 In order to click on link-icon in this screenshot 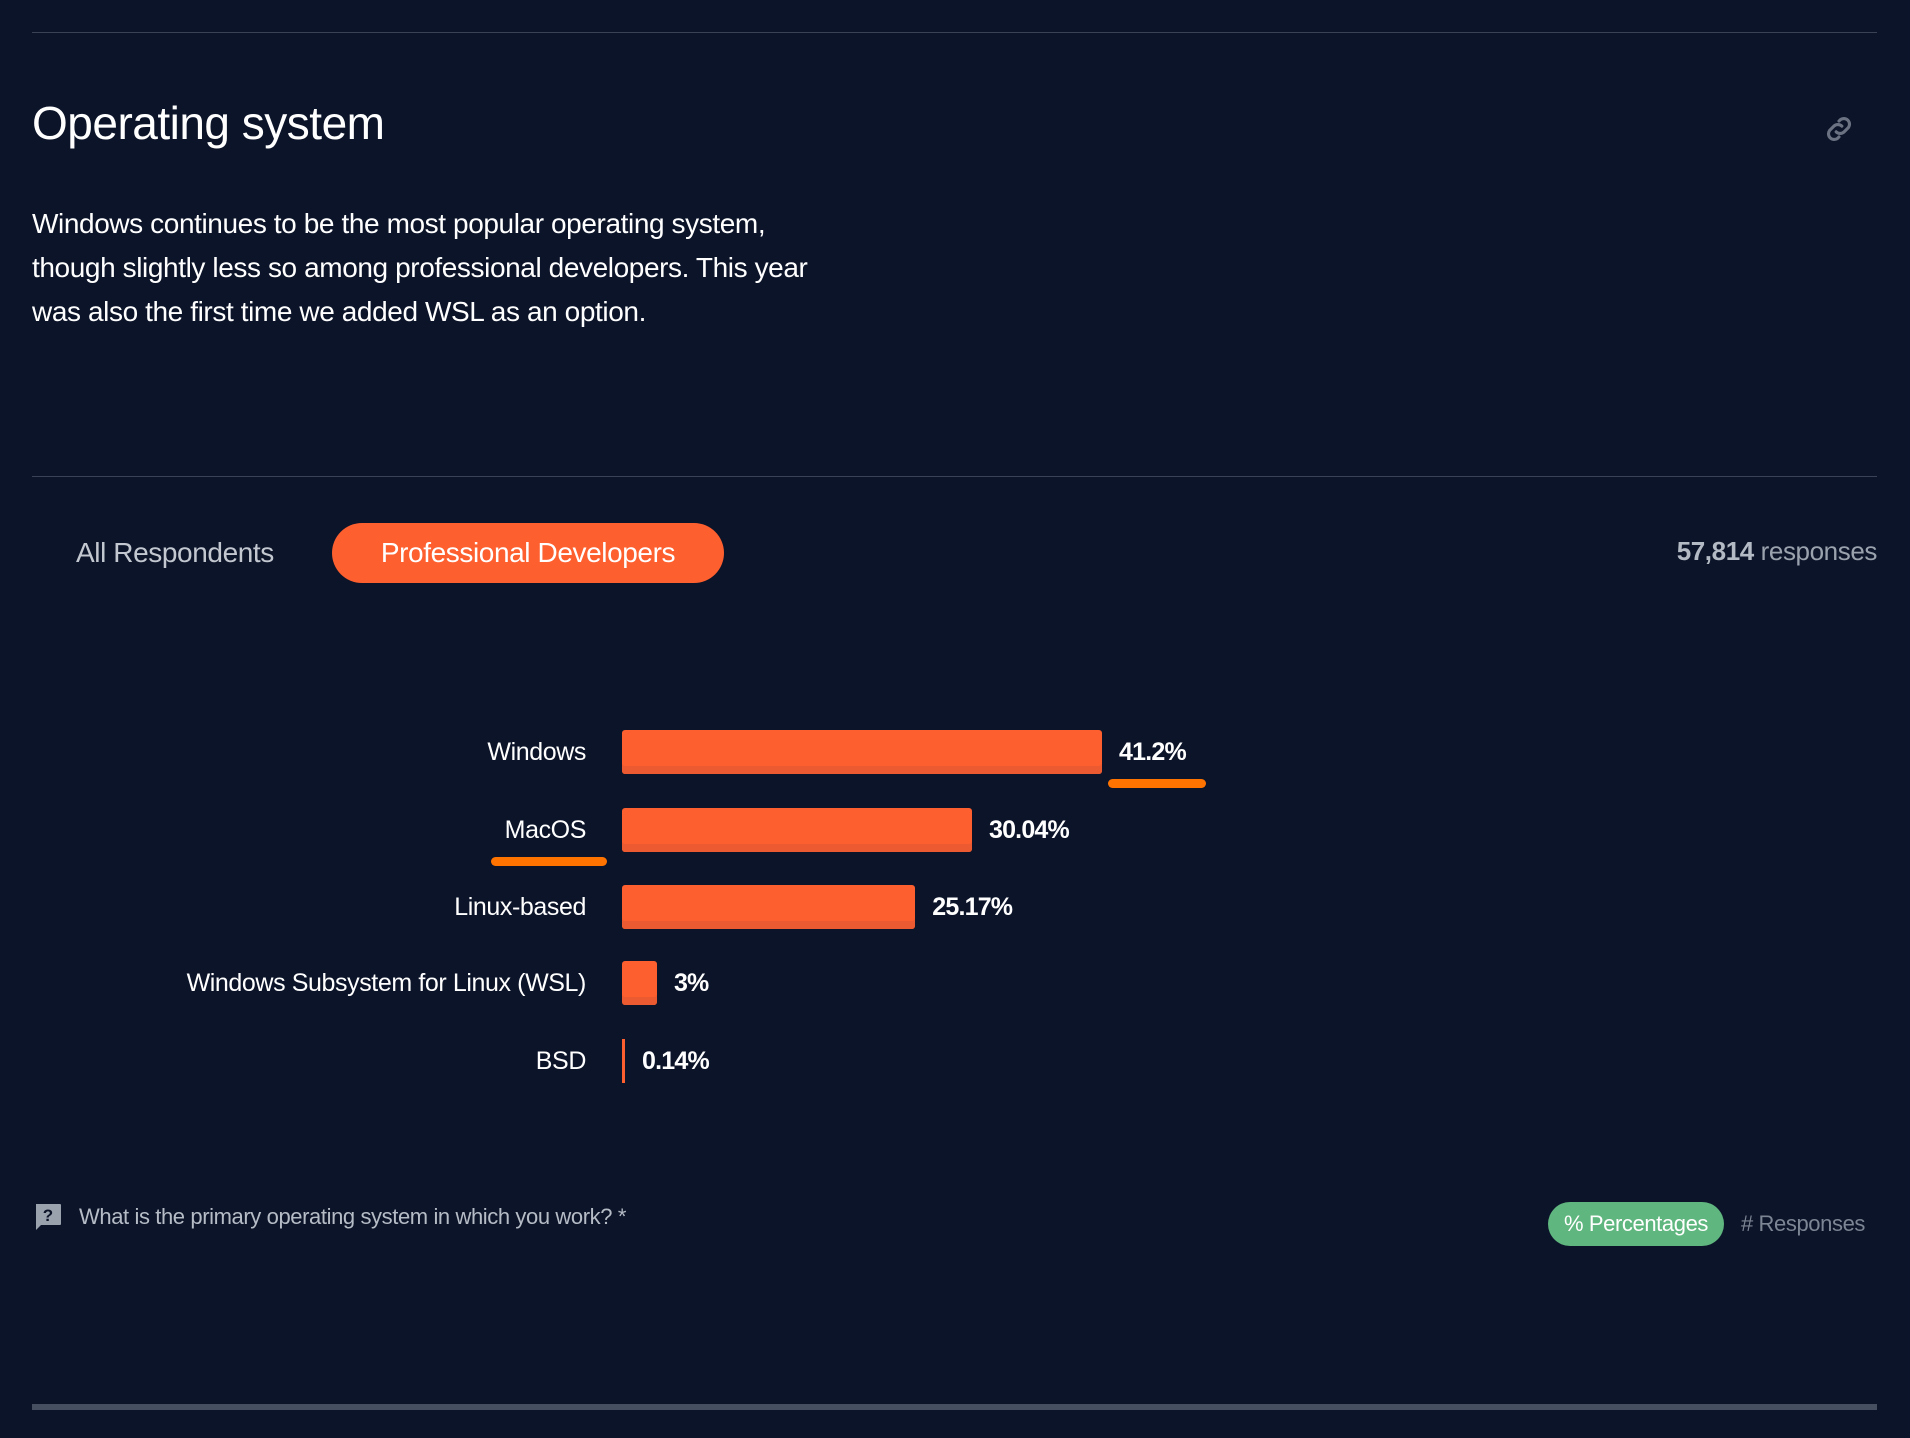, I will do `click(1839, 129)`.